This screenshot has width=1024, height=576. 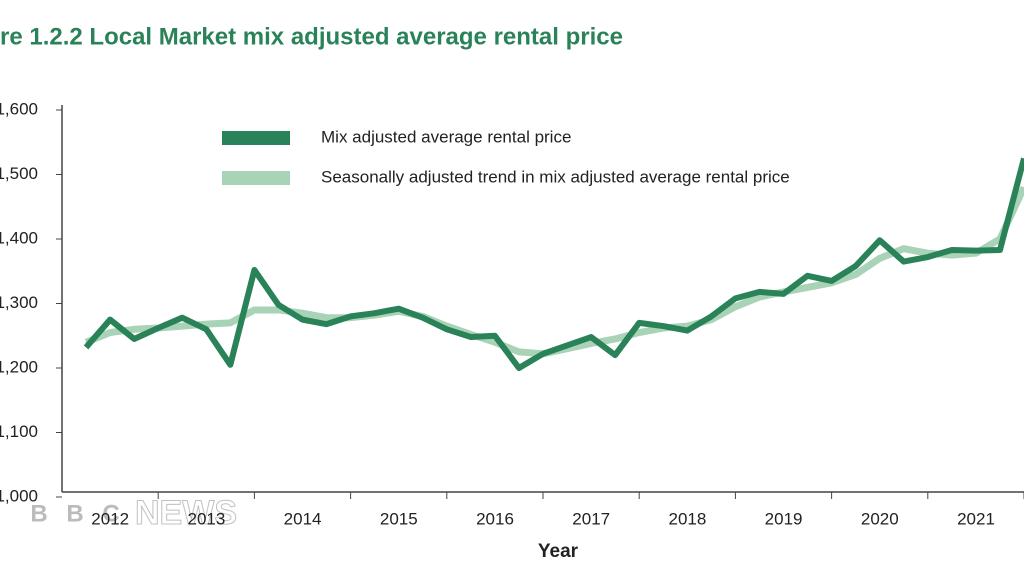 What do you see at coordinates (687, 518) in the screenshot?
I see `x-tick-label: 2018` at bounding box center [687, 518].